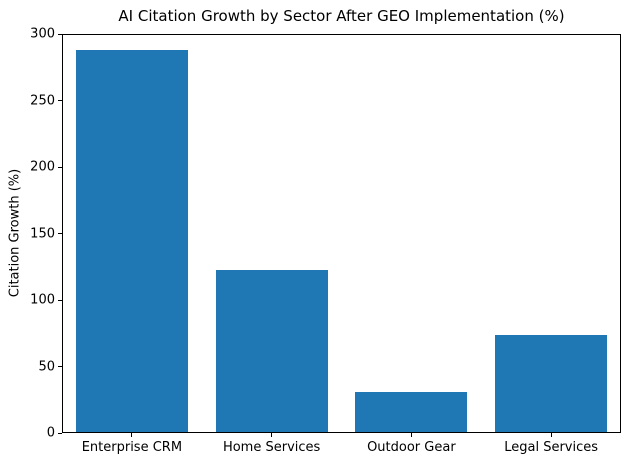 The image size is (630, 470). Describe the element at coordinates (50, 433) in the screenshot. I see `y-tick-label: 0` at that location.